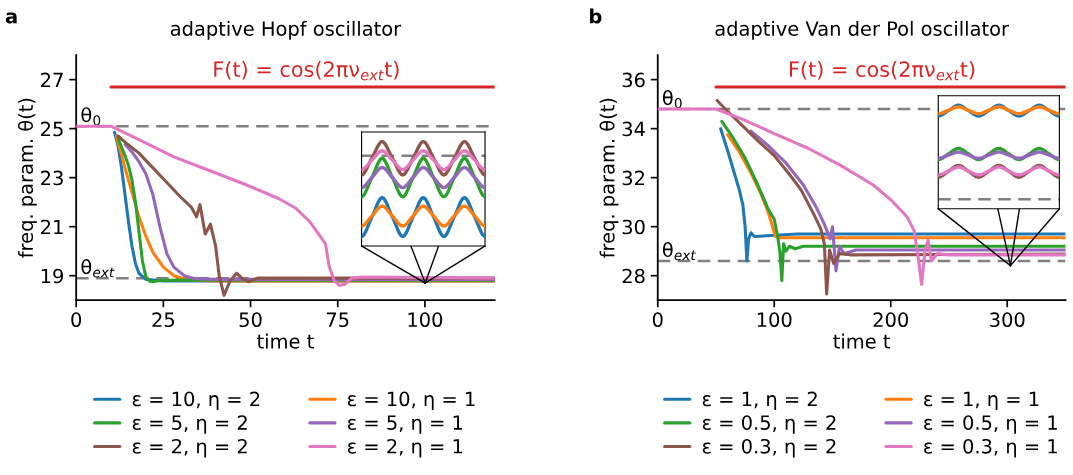  Describe the element at coordinates (990, 448) in the screenshot. I see `legend-label: ε = 0.3, η = 1` at that location.